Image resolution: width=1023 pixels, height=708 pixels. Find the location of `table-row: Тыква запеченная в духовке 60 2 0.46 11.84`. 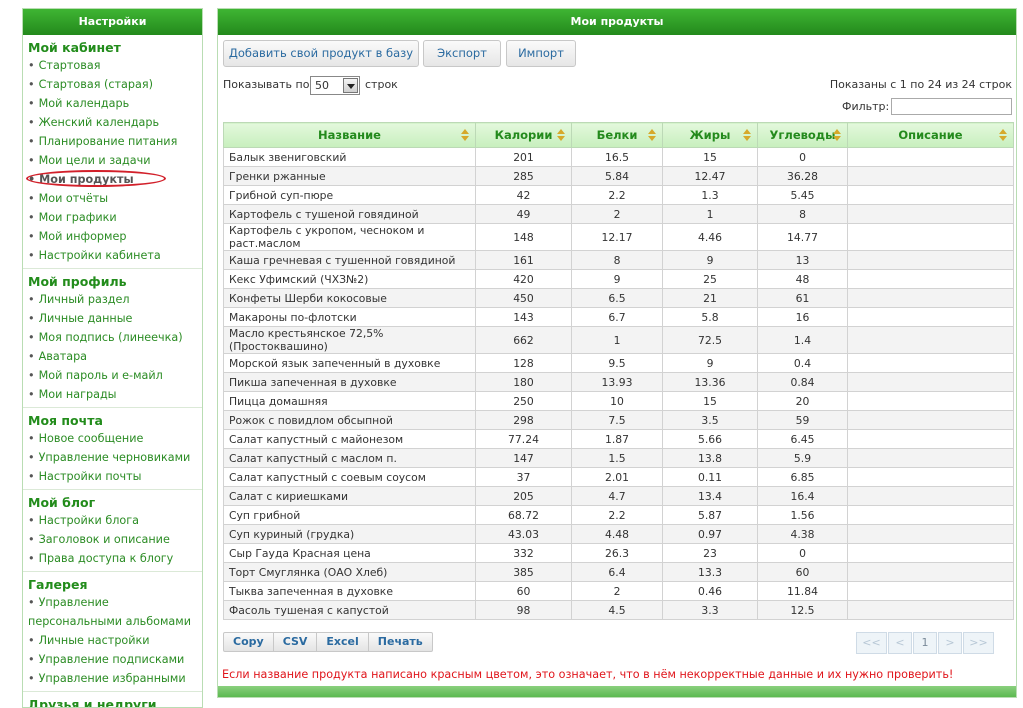

table-row: Тыква запеченная в духовке 60 2 0.46 11.84 is located at coordinates (618, 591).